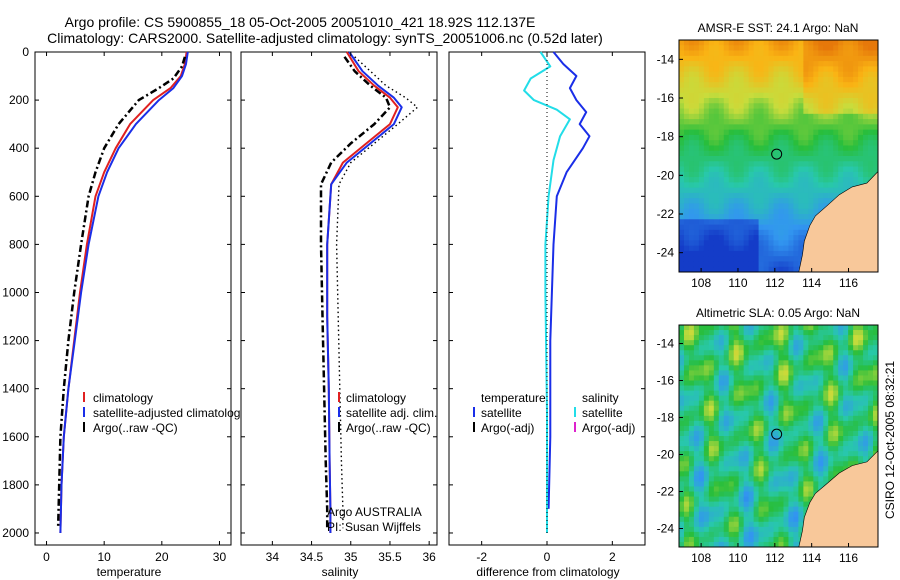 The width and height of the screenshot is (900, 580). What do you see at coordinates (340, 572) in the screenshot?
I see `salinity-xlabel: salinity` at bounding box center [340, 572].